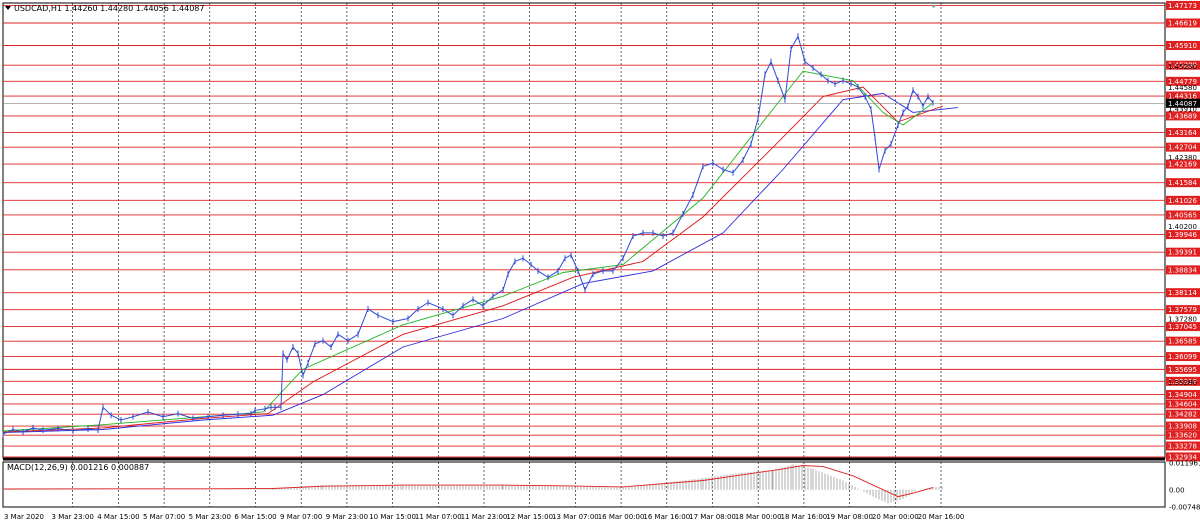 Image resolution: width=1200 pixels, height=524 pixels. I want to click on level-price-label: 1.42704, so click(1182, 148).